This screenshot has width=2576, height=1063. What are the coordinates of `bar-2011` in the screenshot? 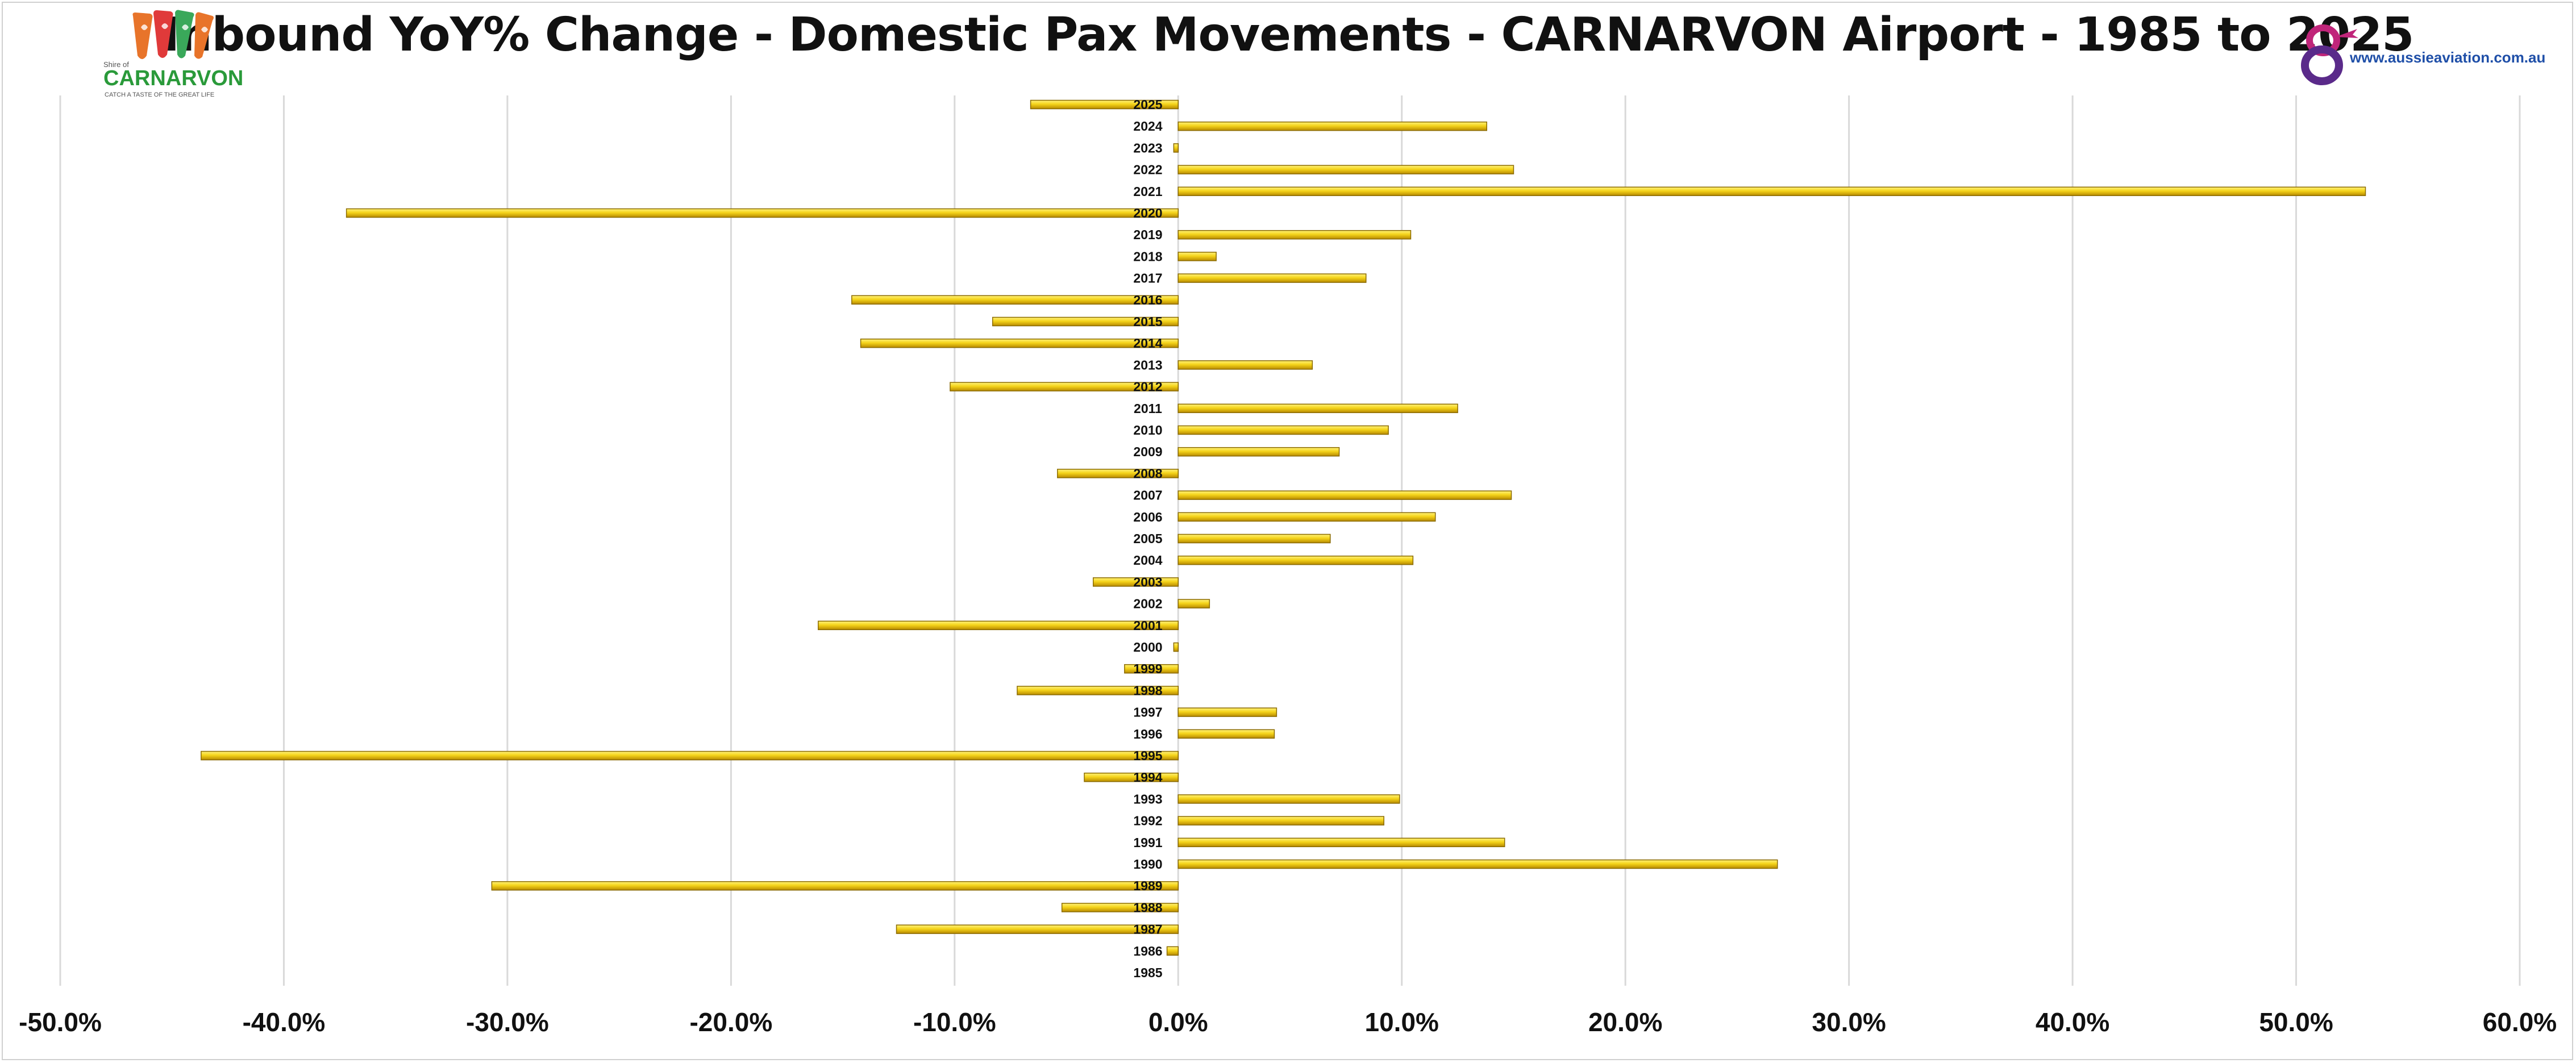 It's located at (1317, 408).